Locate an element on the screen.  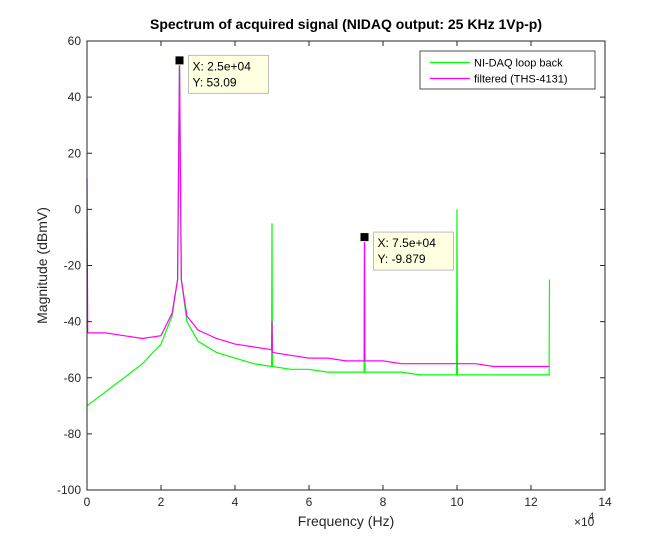
x-tick-label: 12 is located at coordinates (531, 502).